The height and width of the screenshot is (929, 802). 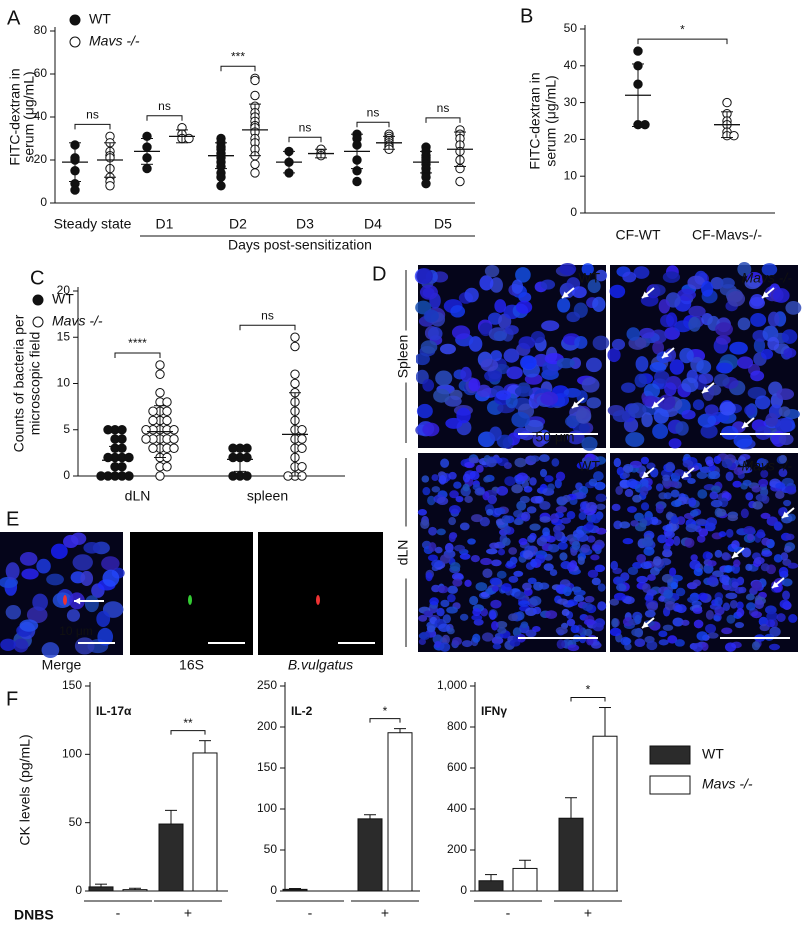 I want to click on y-tick-label: 0, so click(x=66, y=475).